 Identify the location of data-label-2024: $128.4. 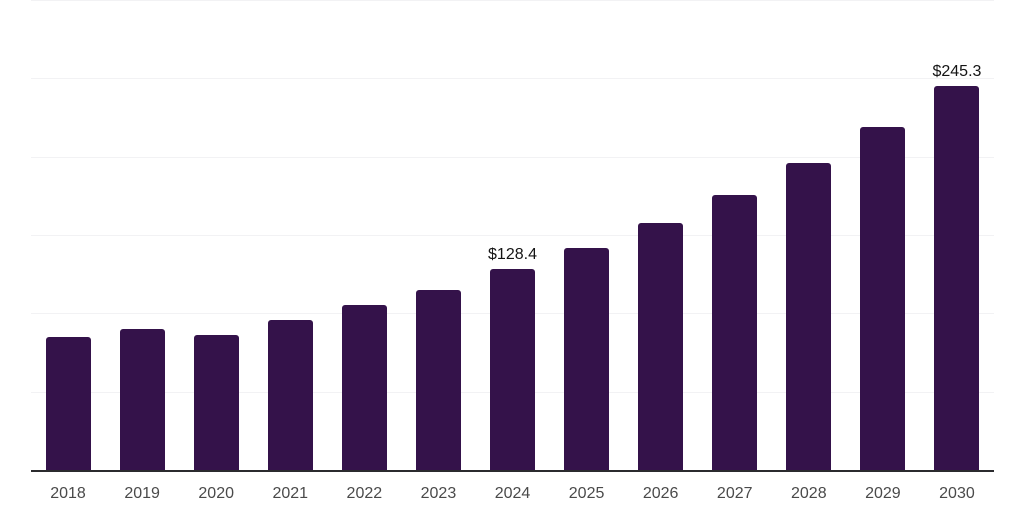
(512, 254).